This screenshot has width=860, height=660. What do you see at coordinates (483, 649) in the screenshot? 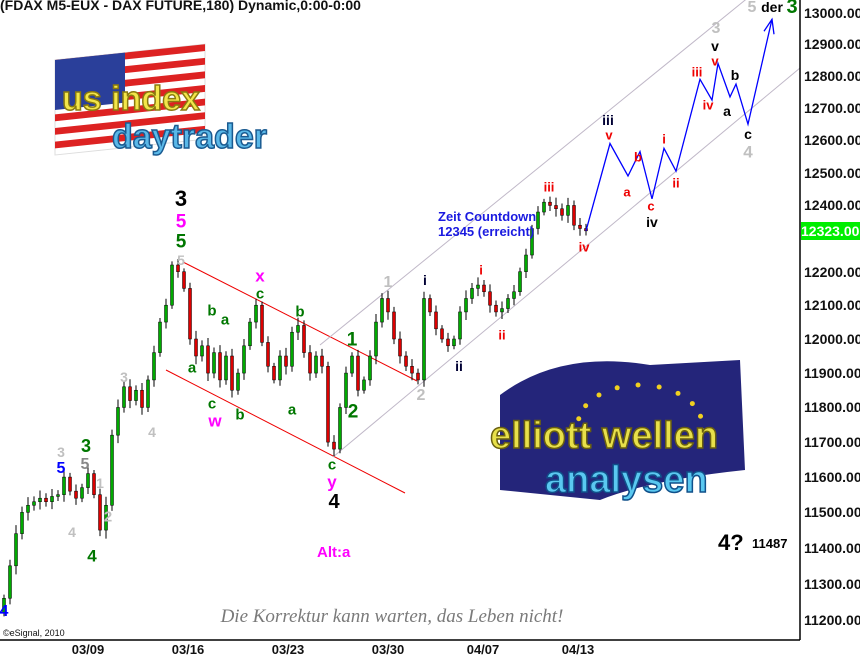
I see `x-tick-label: 04/07` at bounding box center [483, 649].